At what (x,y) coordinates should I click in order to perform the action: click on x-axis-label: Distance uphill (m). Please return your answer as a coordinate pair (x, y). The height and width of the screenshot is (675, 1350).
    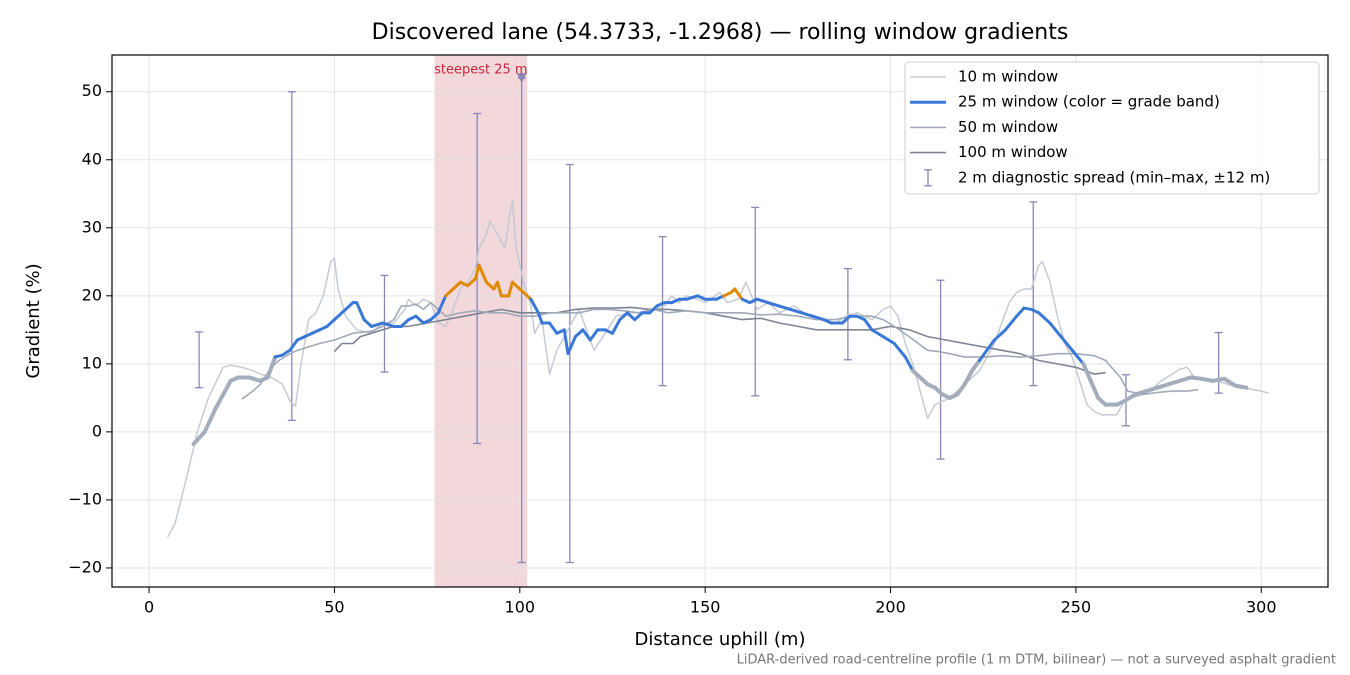
    Looking at the image, I should click on (720, 639).